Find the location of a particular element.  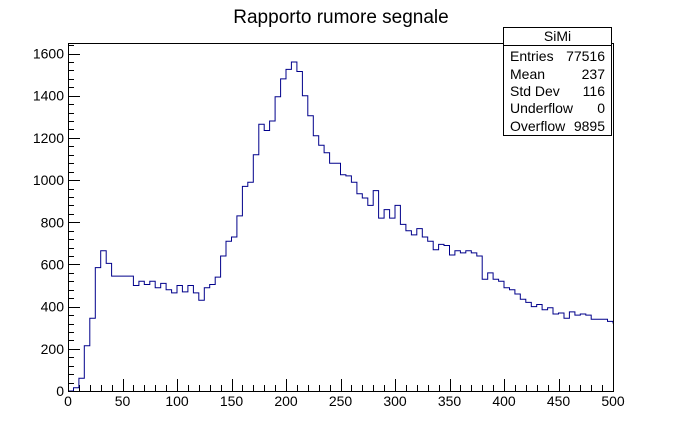

x-tick-label: 250 is located at coordinates (341, 401).